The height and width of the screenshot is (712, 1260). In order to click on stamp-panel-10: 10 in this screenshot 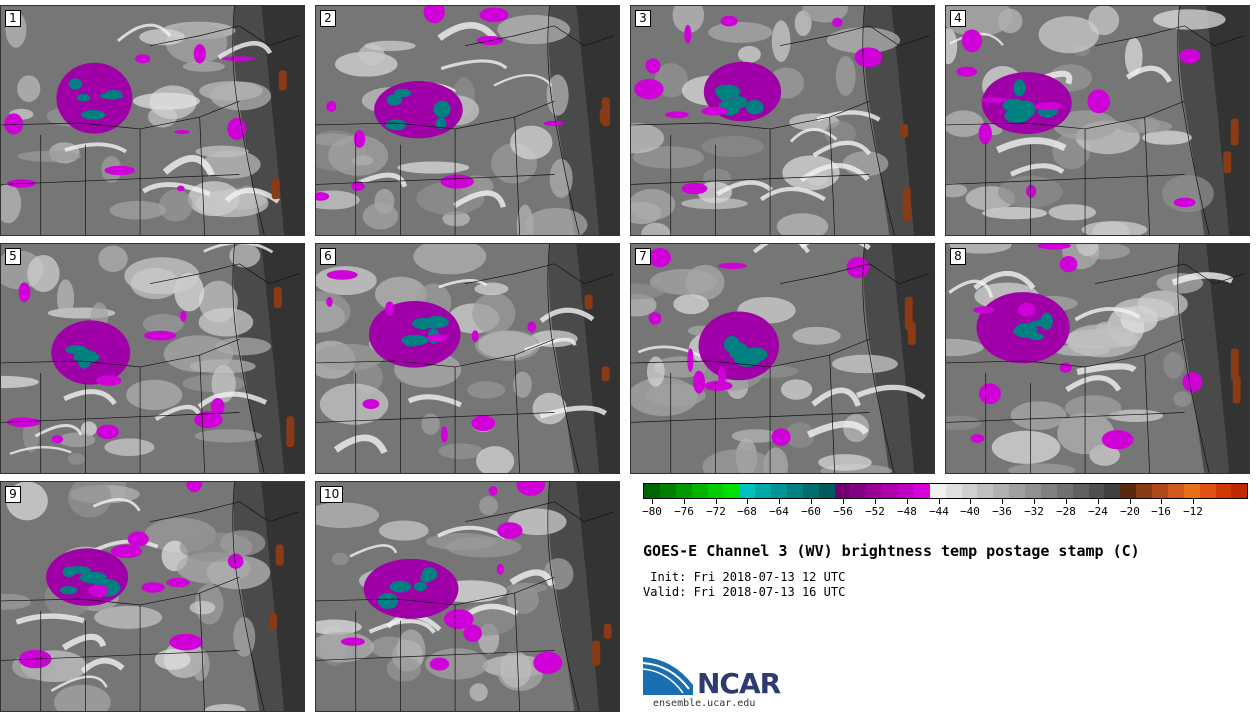, I will do `click(467, 596)`.